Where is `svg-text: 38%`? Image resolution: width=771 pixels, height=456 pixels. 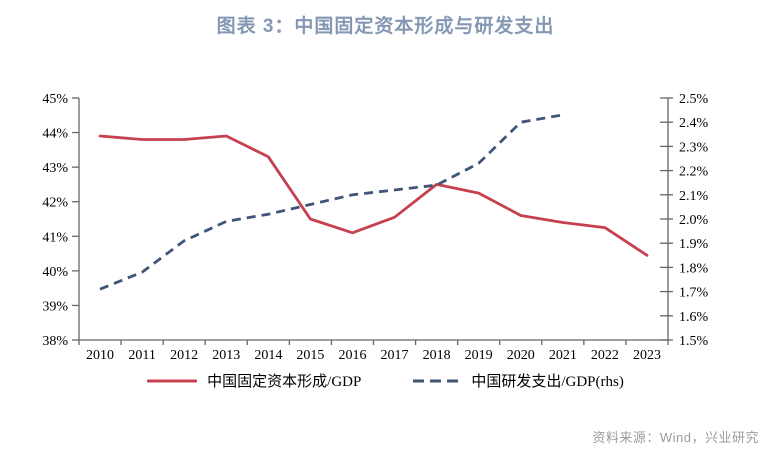 svg-text: 38% is located at coordinates (55, 341).